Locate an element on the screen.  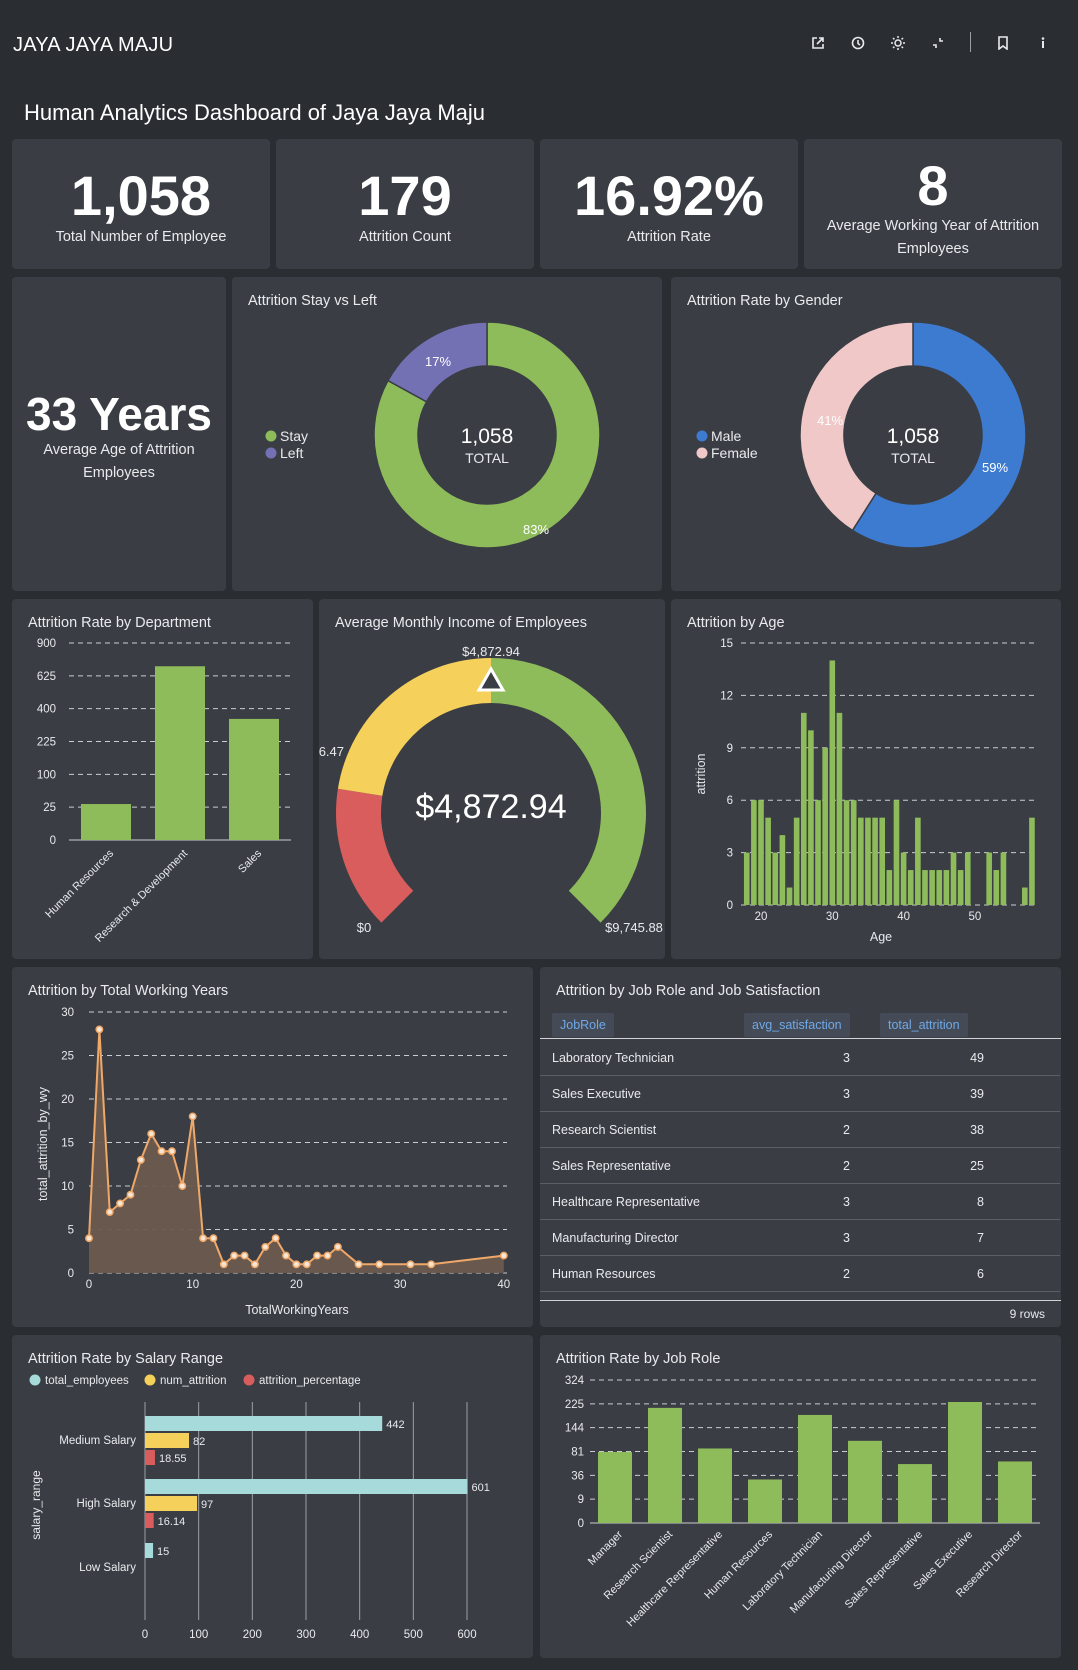
y-tick-label: Low Salary is located at coordinates (107, 1568).